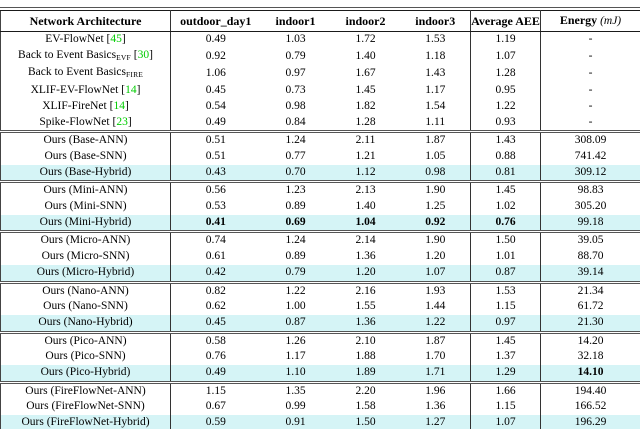 The width and height of the screenshot is (640, 429). I want to click on architecture-label: Ours (Micro-Hybrid), so click(85, 271).